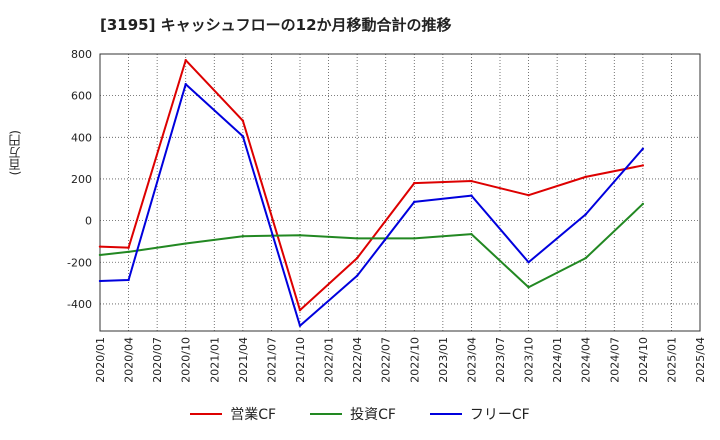 Image resolution: width=720 pixels, height=440 pixels. I want to click on x-tick-label: 2024/01, so click(557, 360).